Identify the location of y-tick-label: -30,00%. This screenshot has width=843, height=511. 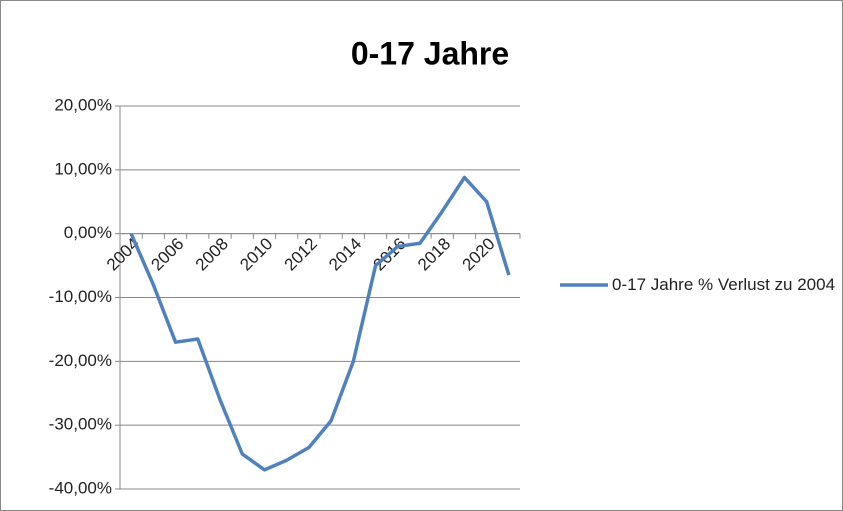
(80, 424).